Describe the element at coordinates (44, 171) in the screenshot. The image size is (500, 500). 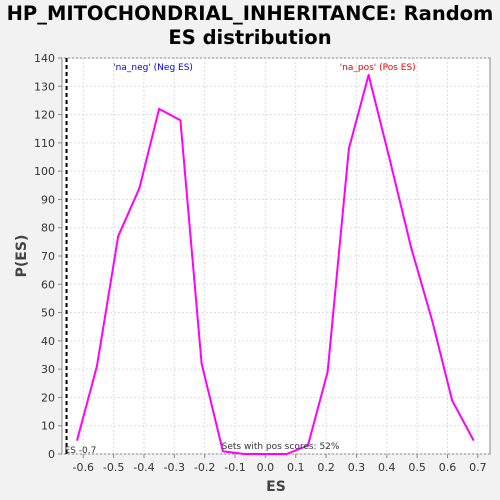
I see `y-tick-label: 100` at that location.